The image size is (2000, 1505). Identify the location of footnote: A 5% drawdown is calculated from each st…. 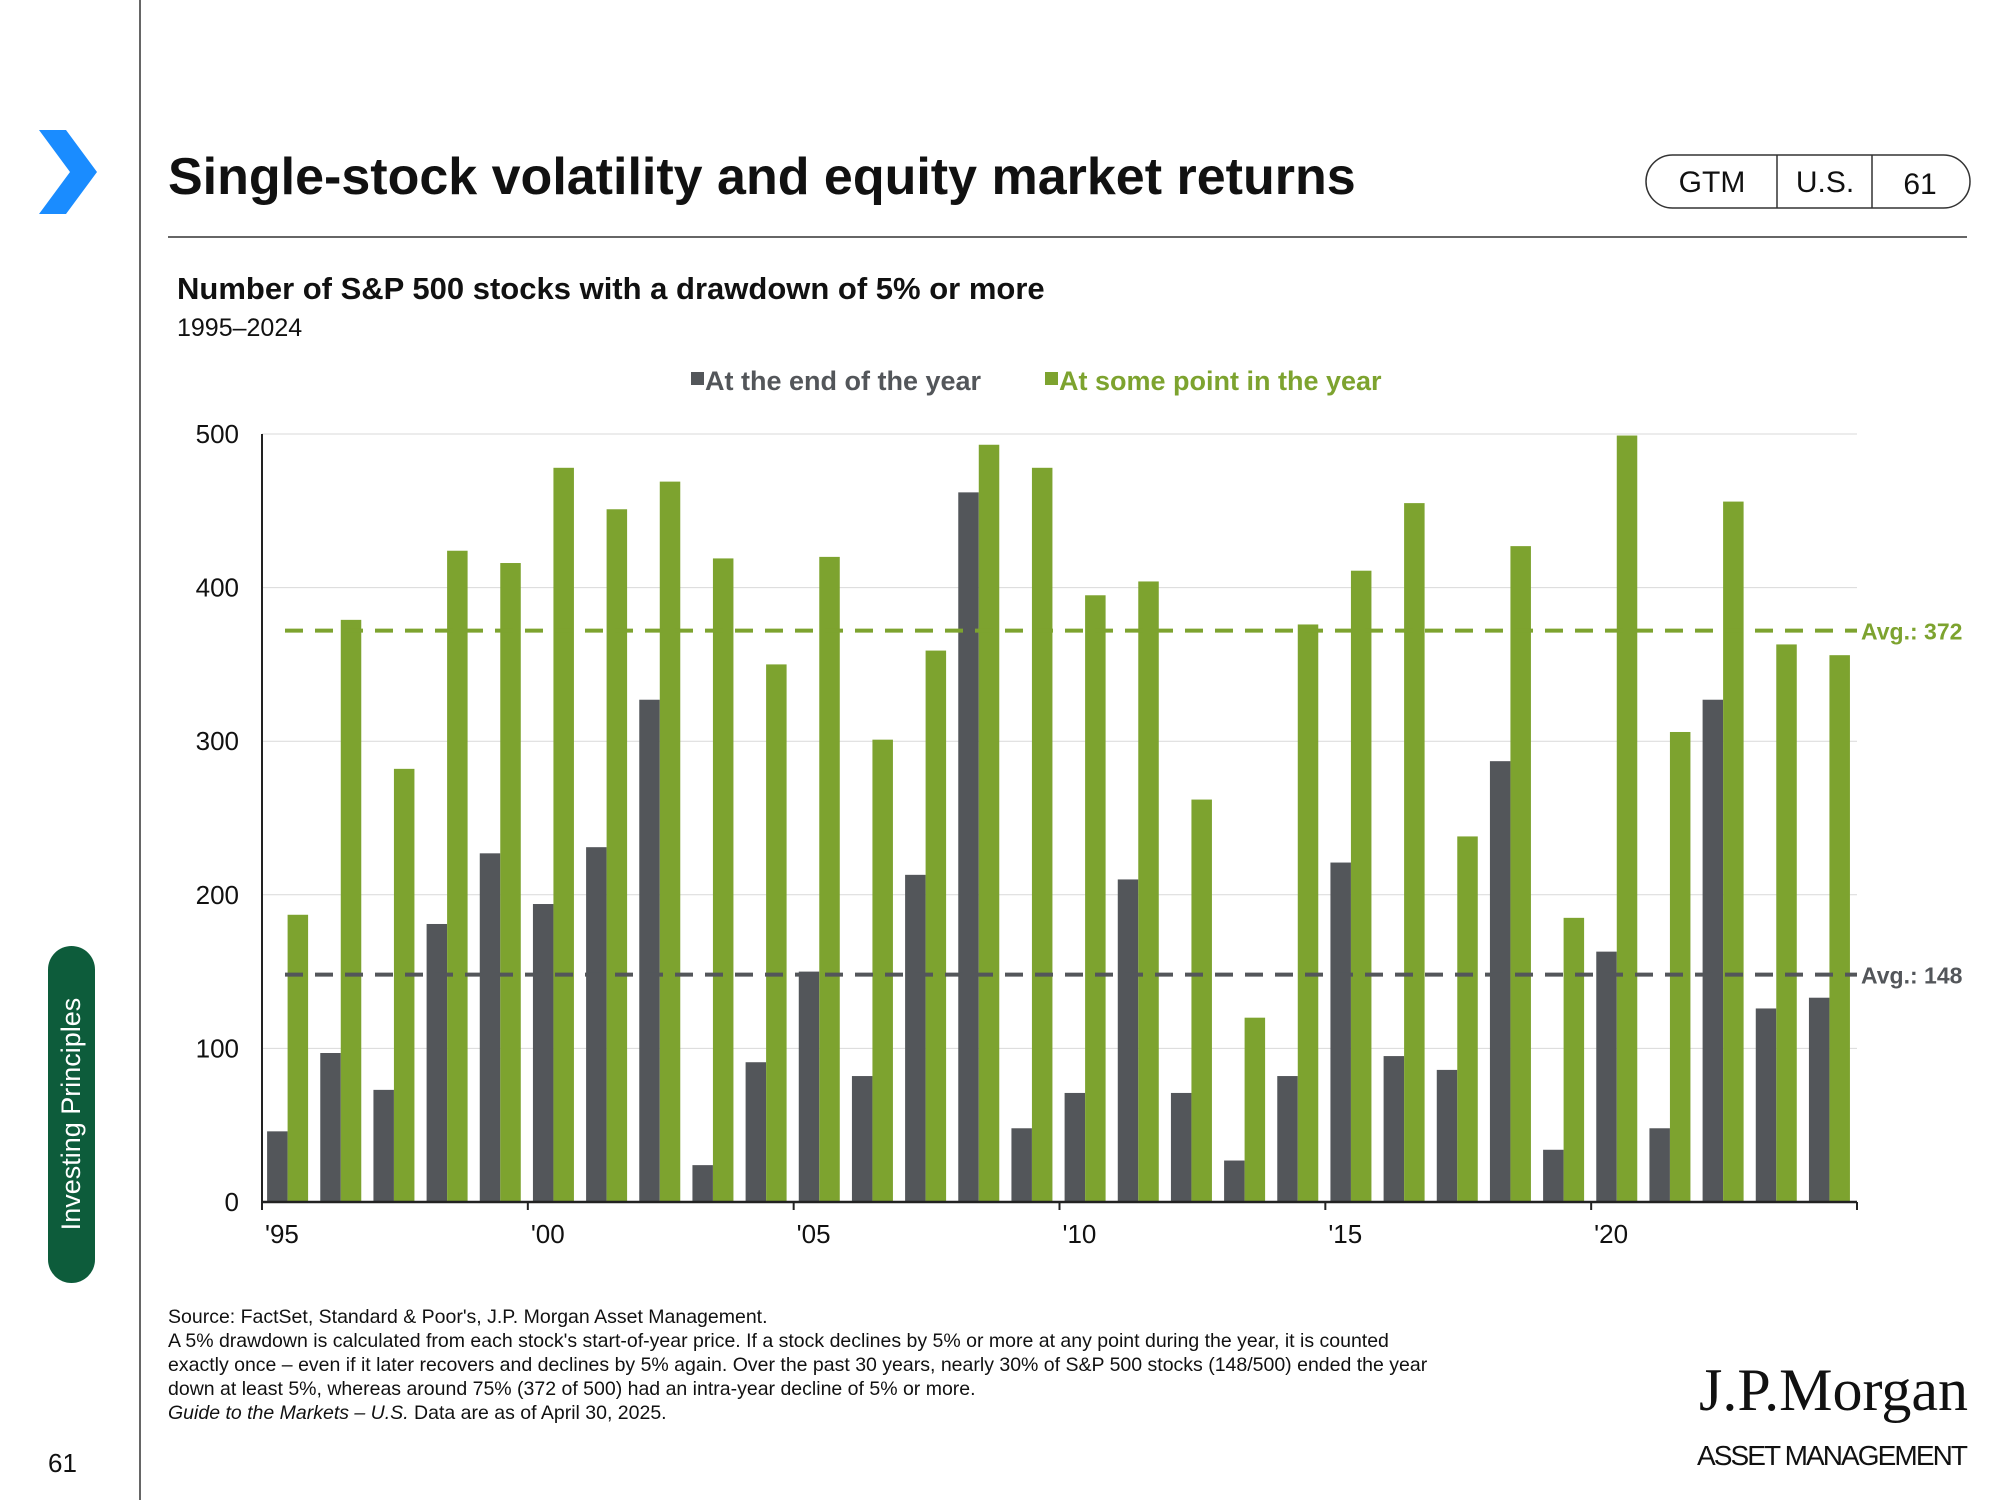
(778, 1341).